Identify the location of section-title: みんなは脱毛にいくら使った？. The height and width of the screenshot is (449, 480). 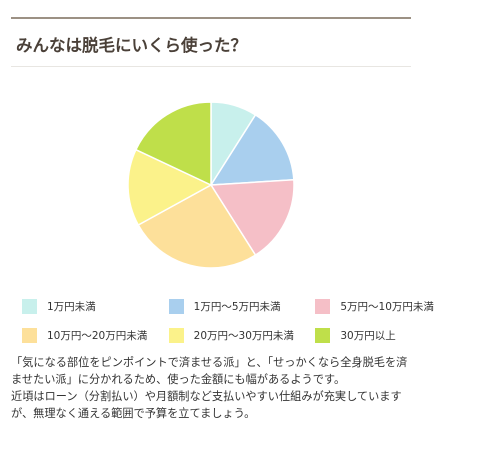
(131, 45).